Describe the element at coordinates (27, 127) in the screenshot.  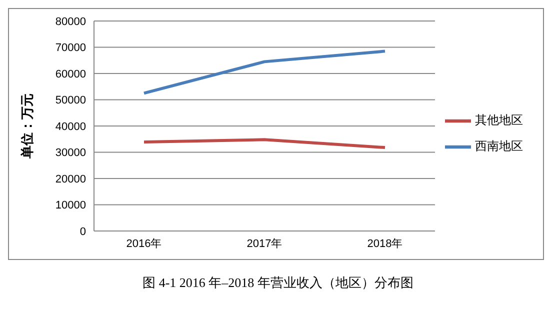
I see `y-axis-title: 单位：万元` at that location.